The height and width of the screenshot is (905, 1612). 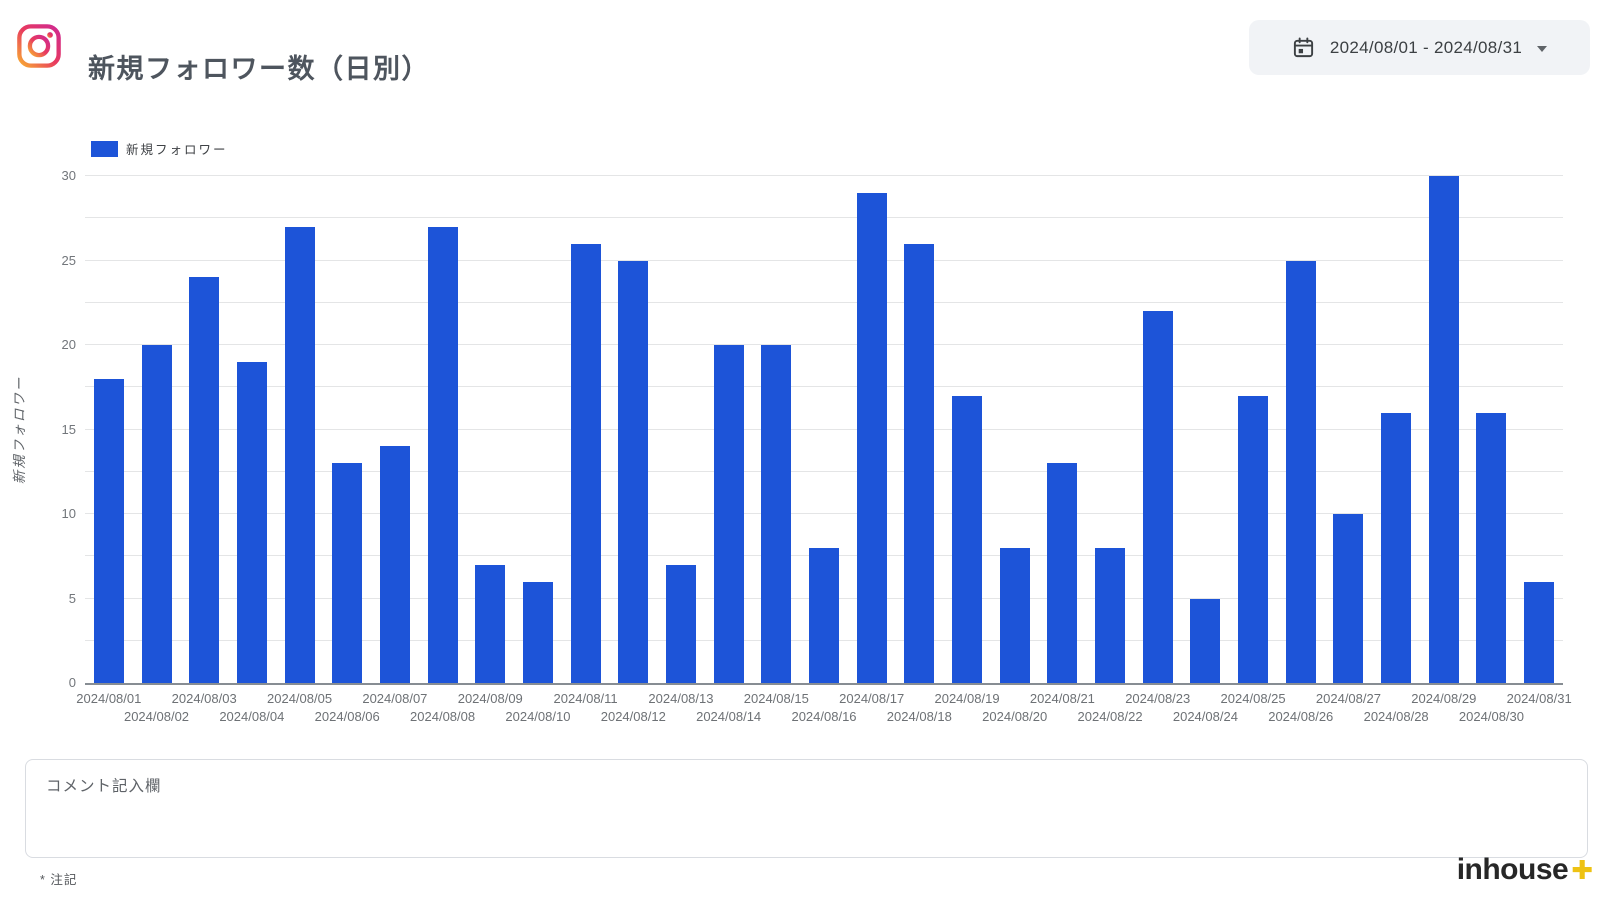 What do you see at coordinates (39, 46) in the screenshot?
I see `instagram-icon` at bounding box center [39, 46].